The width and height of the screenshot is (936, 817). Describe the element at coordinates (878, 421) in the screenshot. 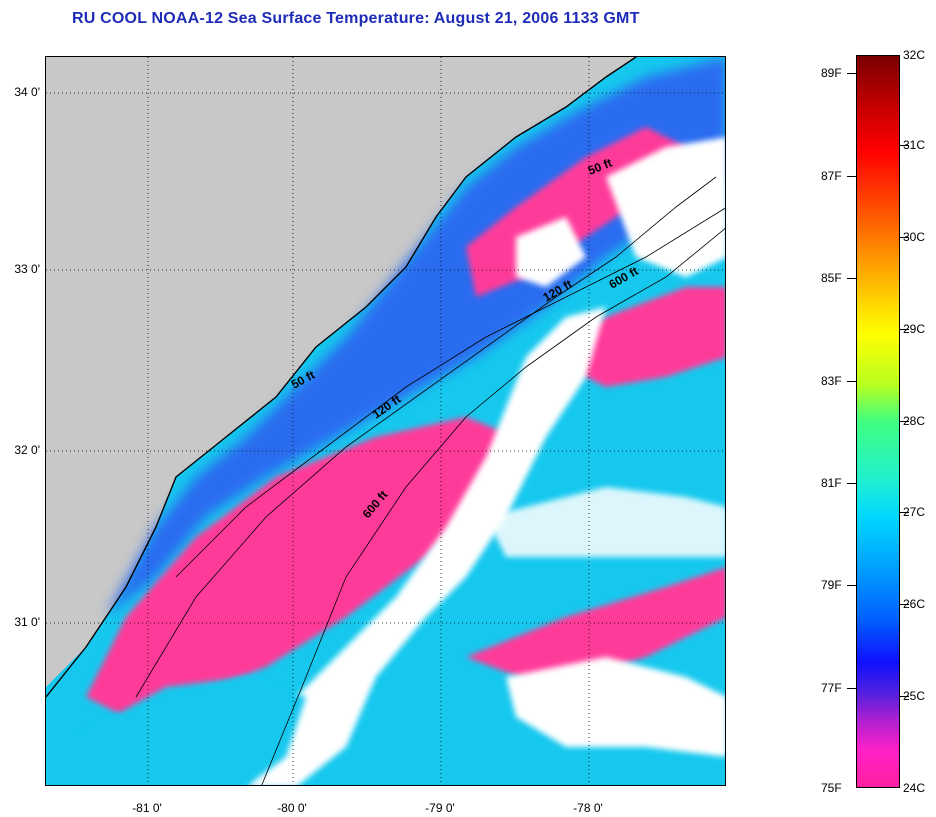

I see `temperature-colorbar` at that location.